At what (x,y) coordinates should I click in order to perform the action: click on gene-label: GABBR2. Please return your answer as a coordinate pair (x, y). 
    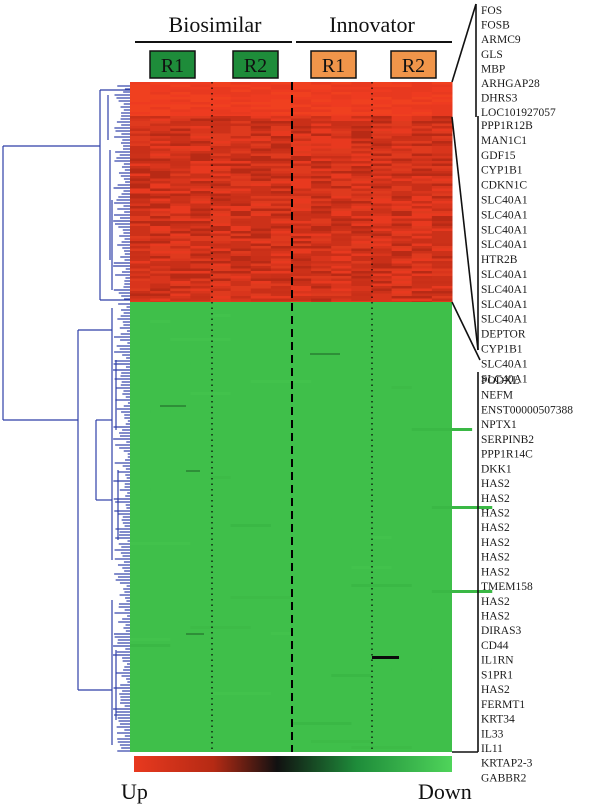
    Looking at the image, I should click on (504, 778).